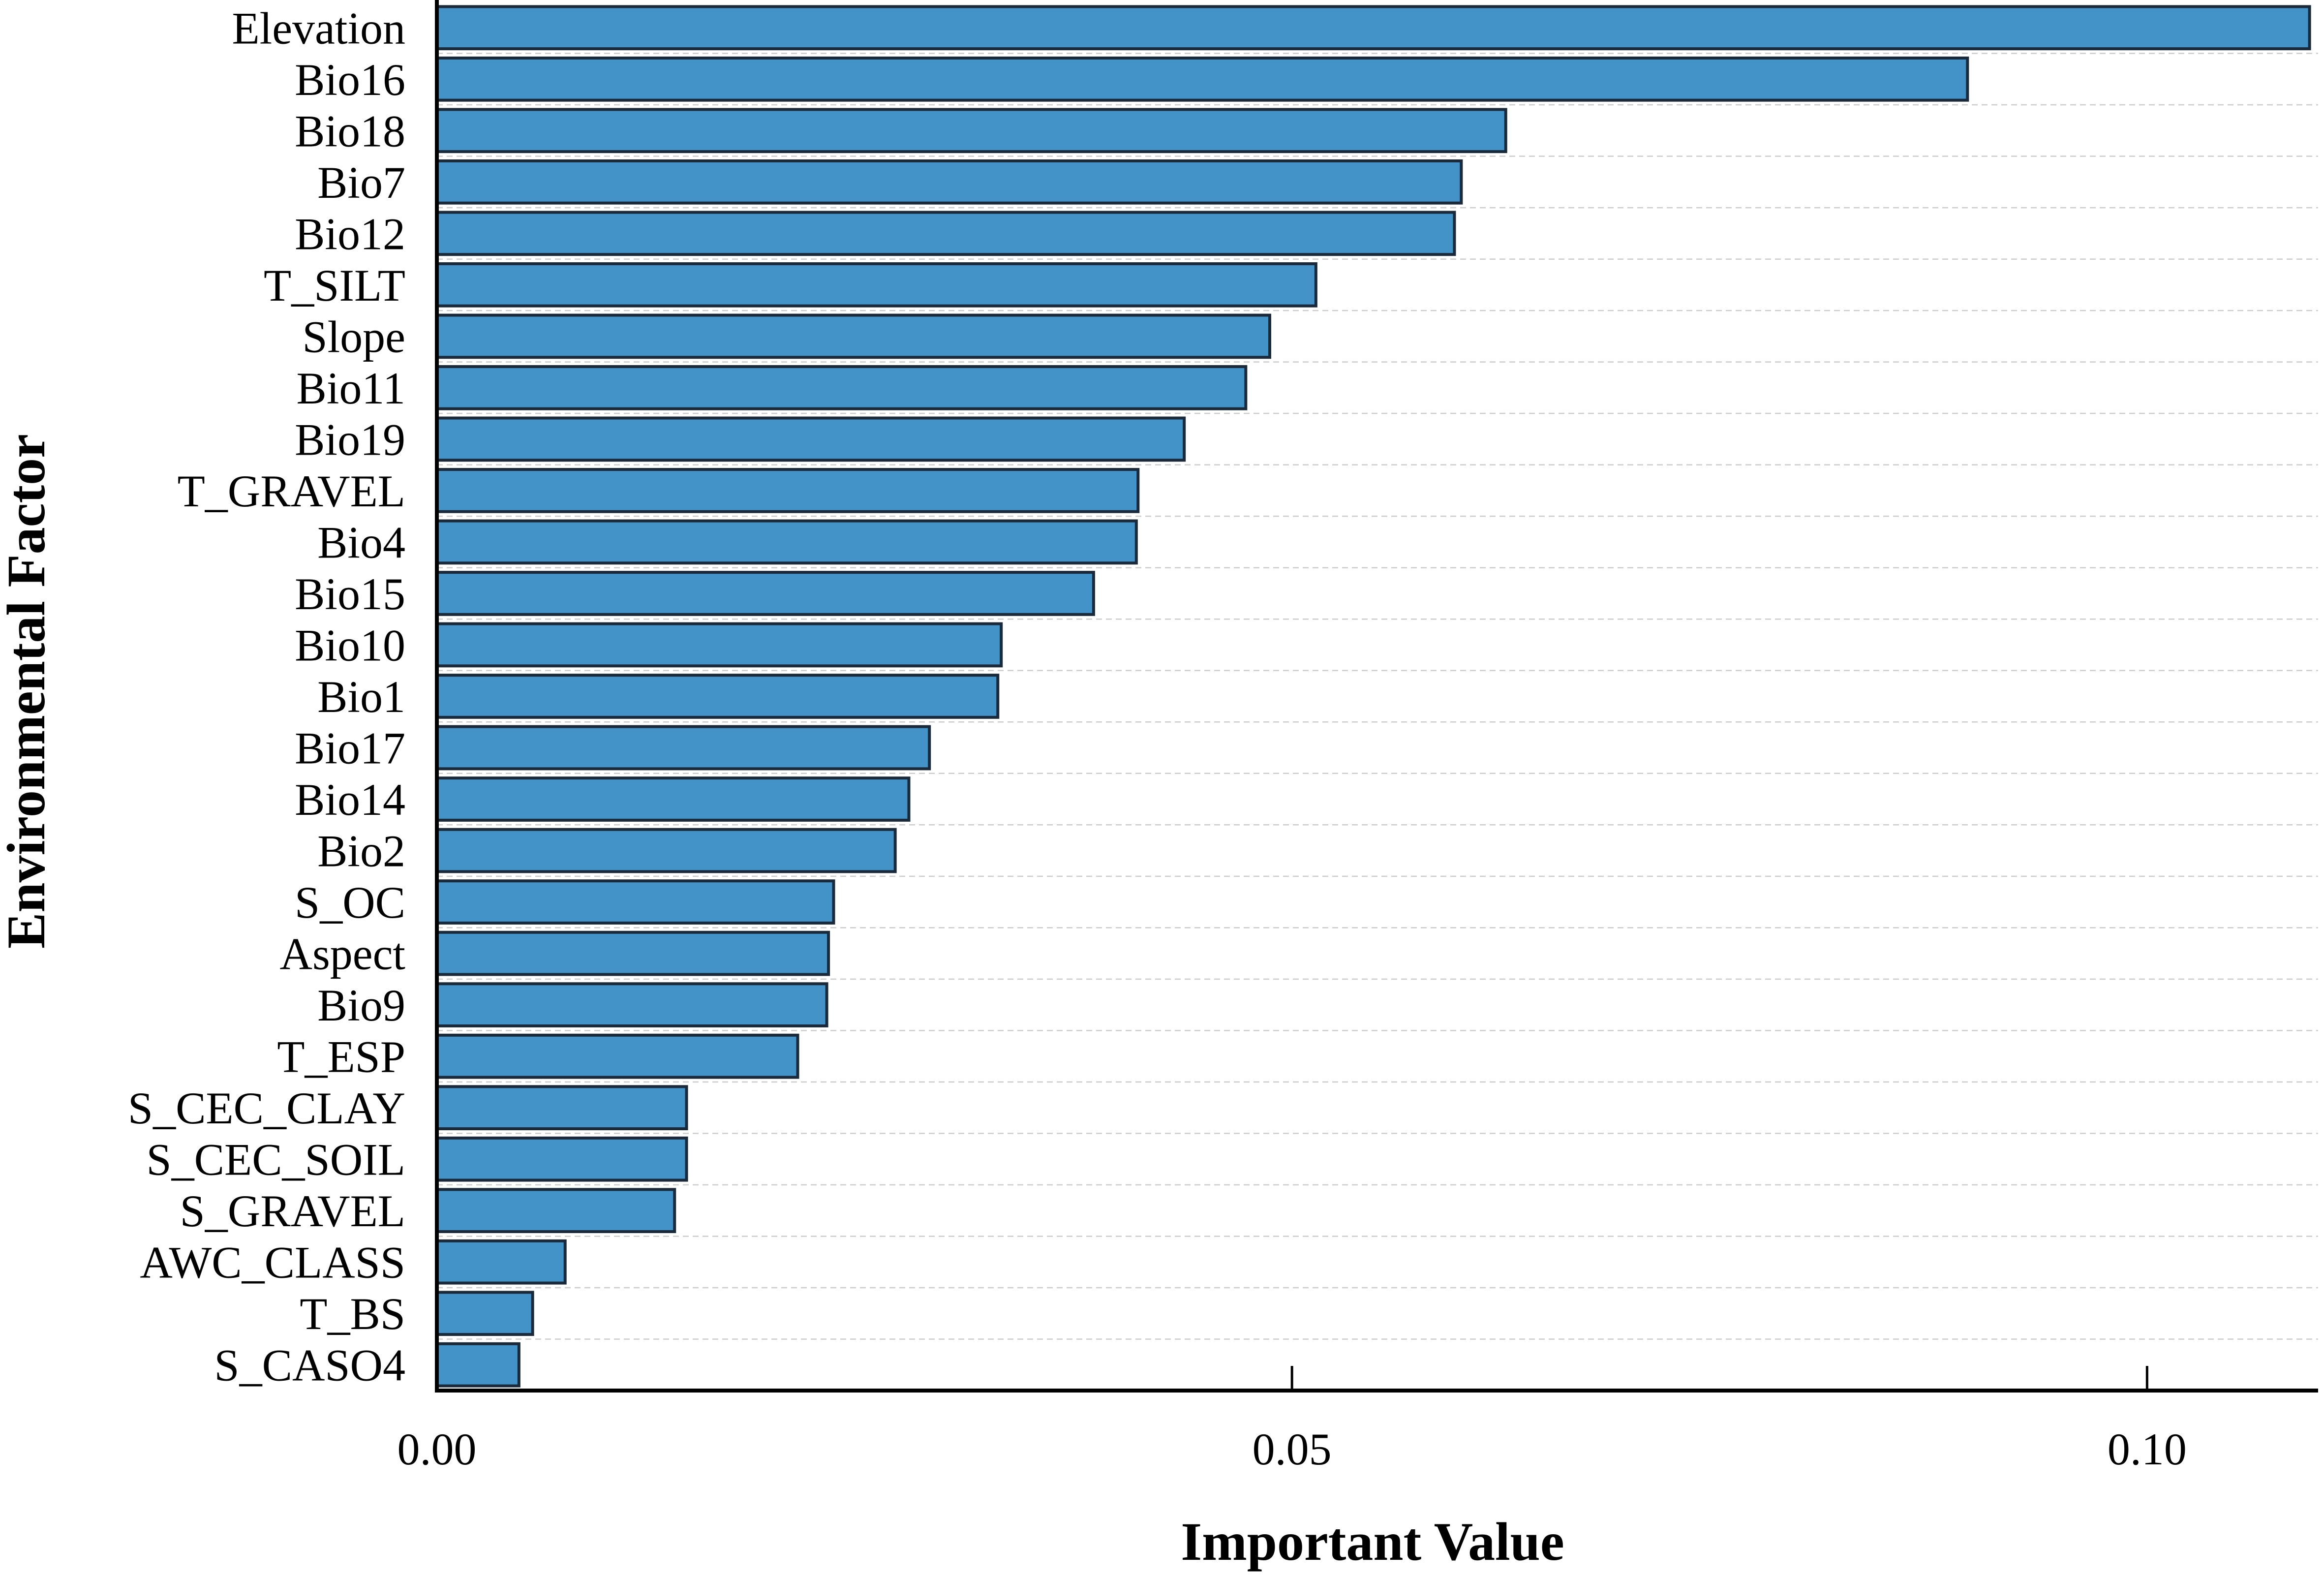 Image resolution: width=2324 pixels, height=1579 pixels. Describe the element at coordinates (501, 1262) in the screenshot. I see `bar-awc-class` at that location.